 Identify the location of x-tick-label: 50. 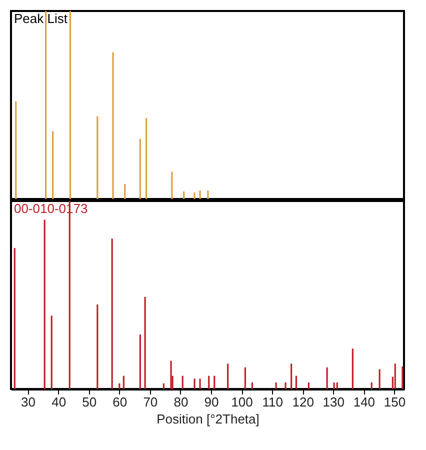
(89, 402).